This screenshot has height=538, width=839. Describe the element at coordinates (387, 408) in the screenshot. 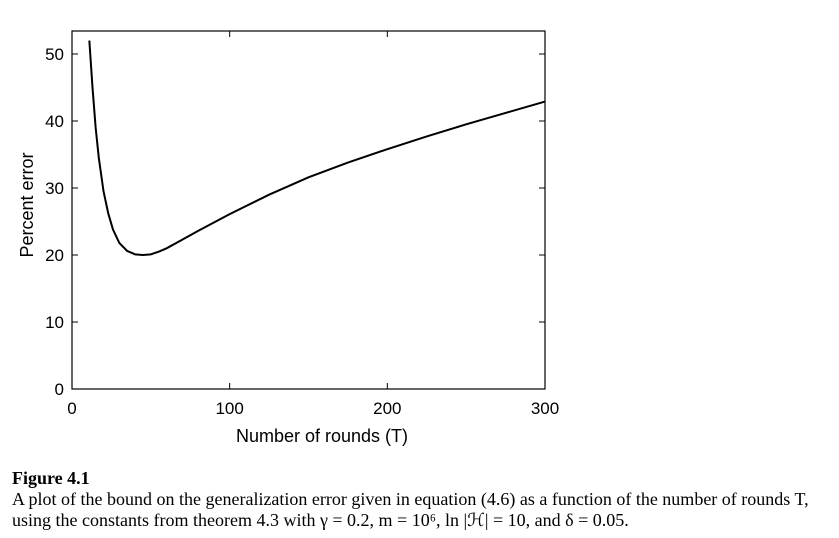

I see `x-tick-label: 200` at that location.